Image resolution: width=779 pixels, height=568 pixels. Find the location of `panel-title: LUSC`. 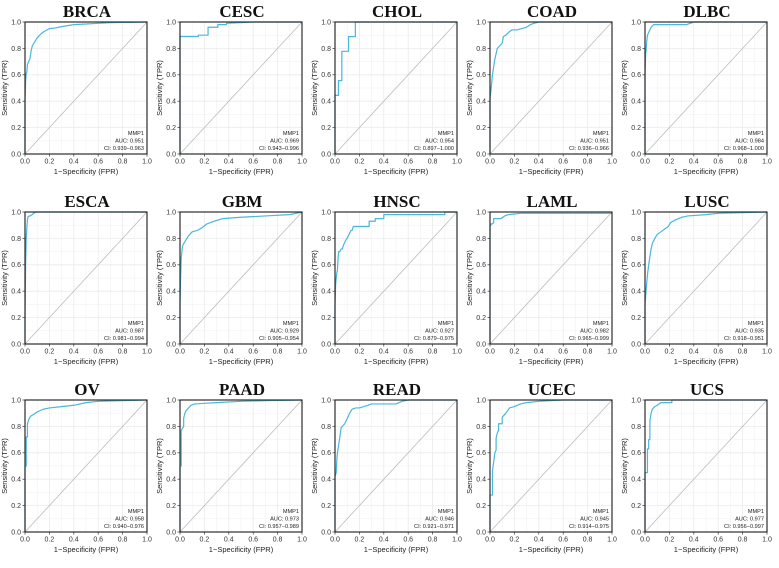

panel-title: LUSC is located at coordinates (707, 201).